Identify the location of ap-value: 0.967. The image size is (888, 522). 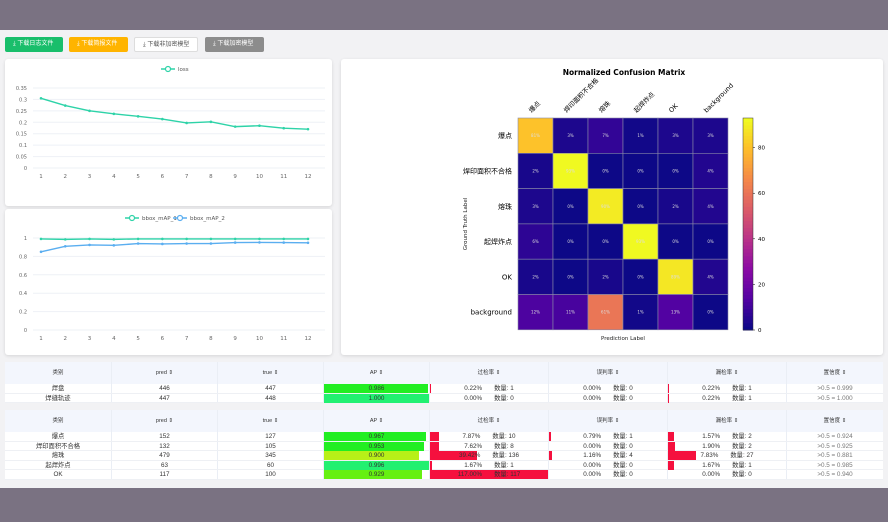
(376, 436).